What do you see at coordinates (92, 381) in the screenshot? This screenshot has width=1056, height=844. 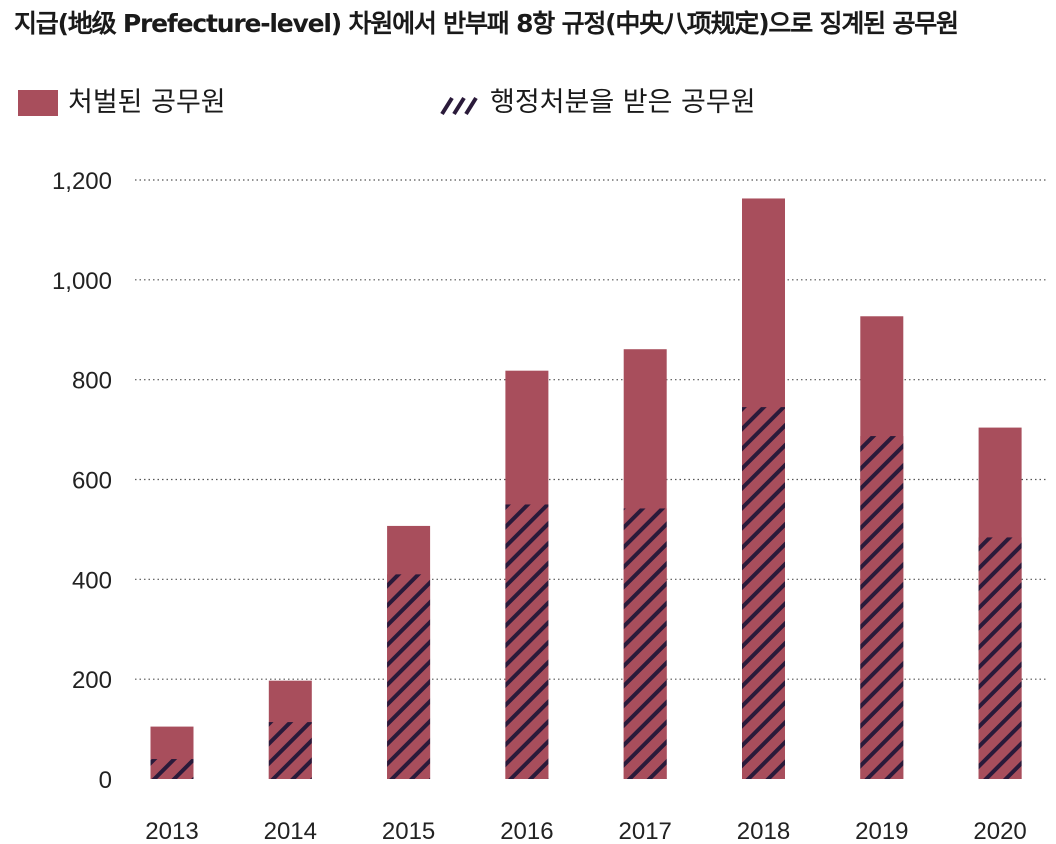 I see `y-tick-label: 800` at bounding box center [92, 381].